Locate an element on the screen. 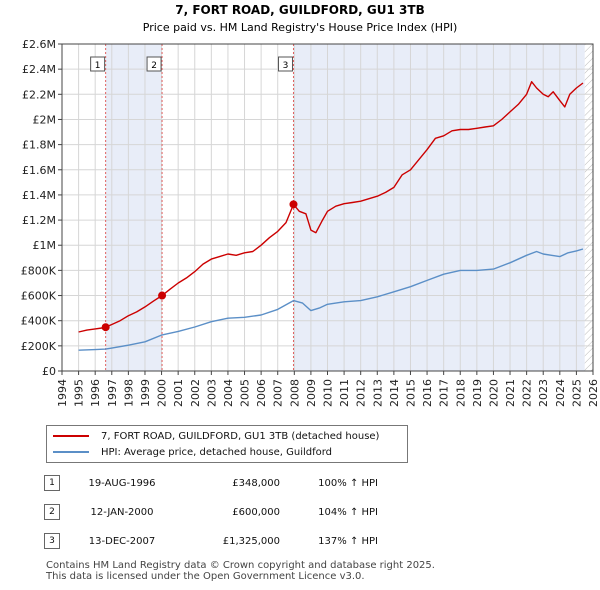  x-tick-label: 2023 is located at coordinates (543, 393).